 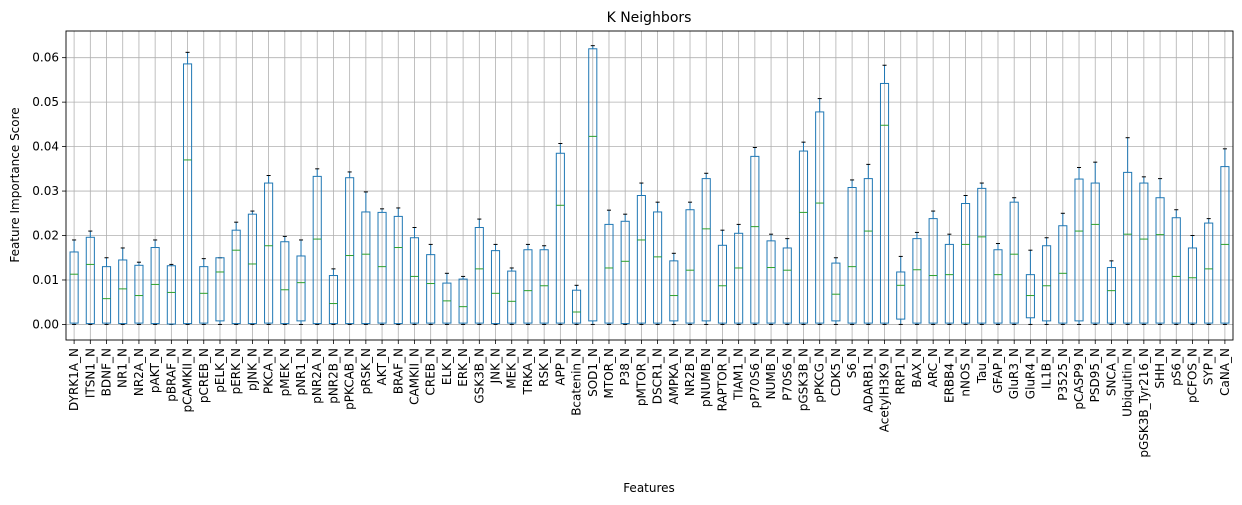 I want to click on x-tick-label: AMPKA_N, so click(x=674, y=376).